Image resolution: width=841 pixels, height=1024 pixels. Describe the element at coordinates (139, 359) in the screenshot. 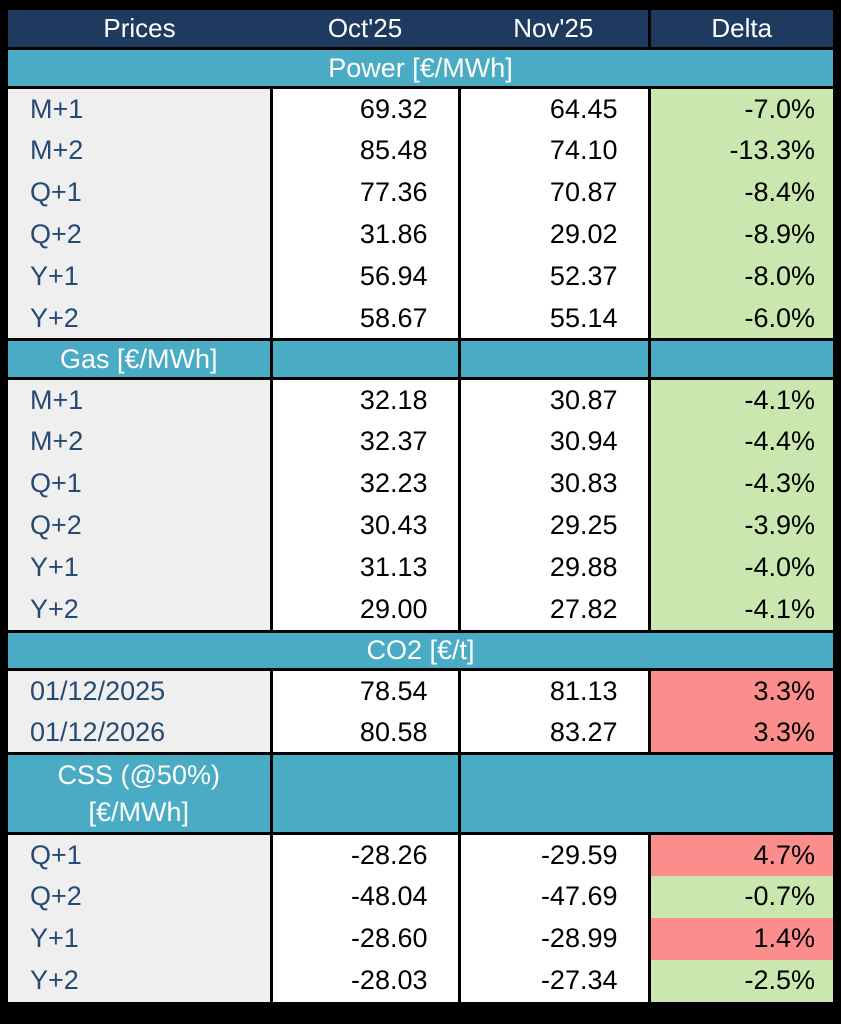

I see `section-header-gas: Gas [€/MWh]` at that location.